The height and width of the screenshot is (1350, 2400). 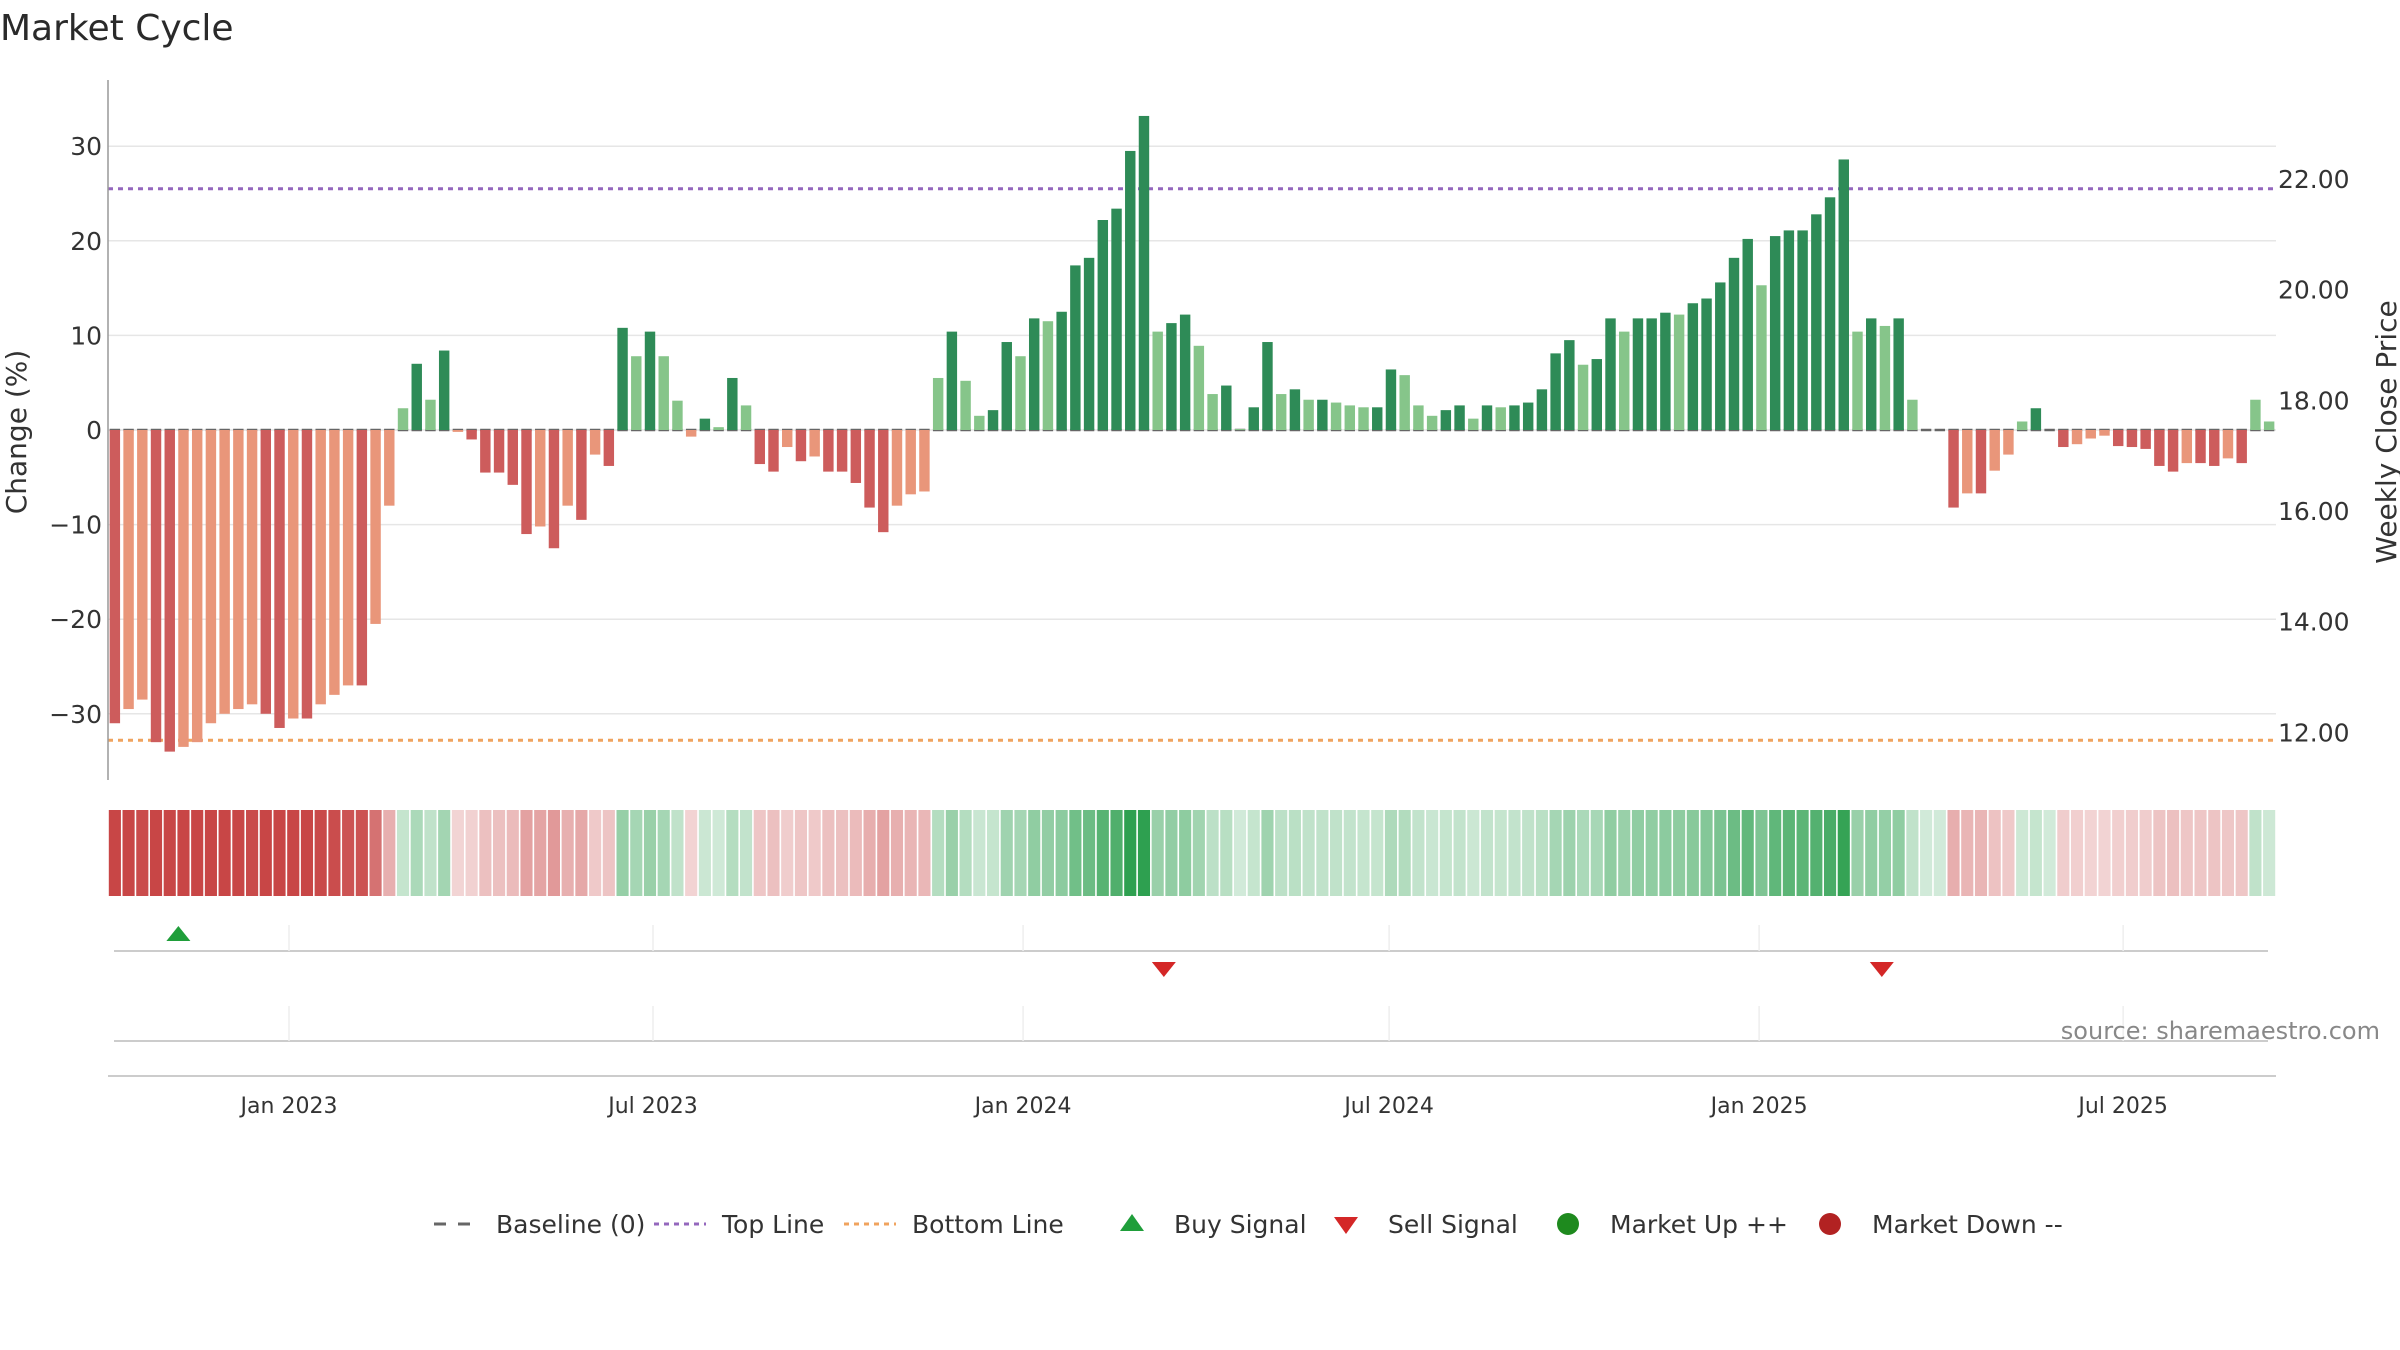 What do you see at coordinates (988, 1224) in the screenshot?
I see `legend-label: Bottom Line` at bounding box center [988, 1224].